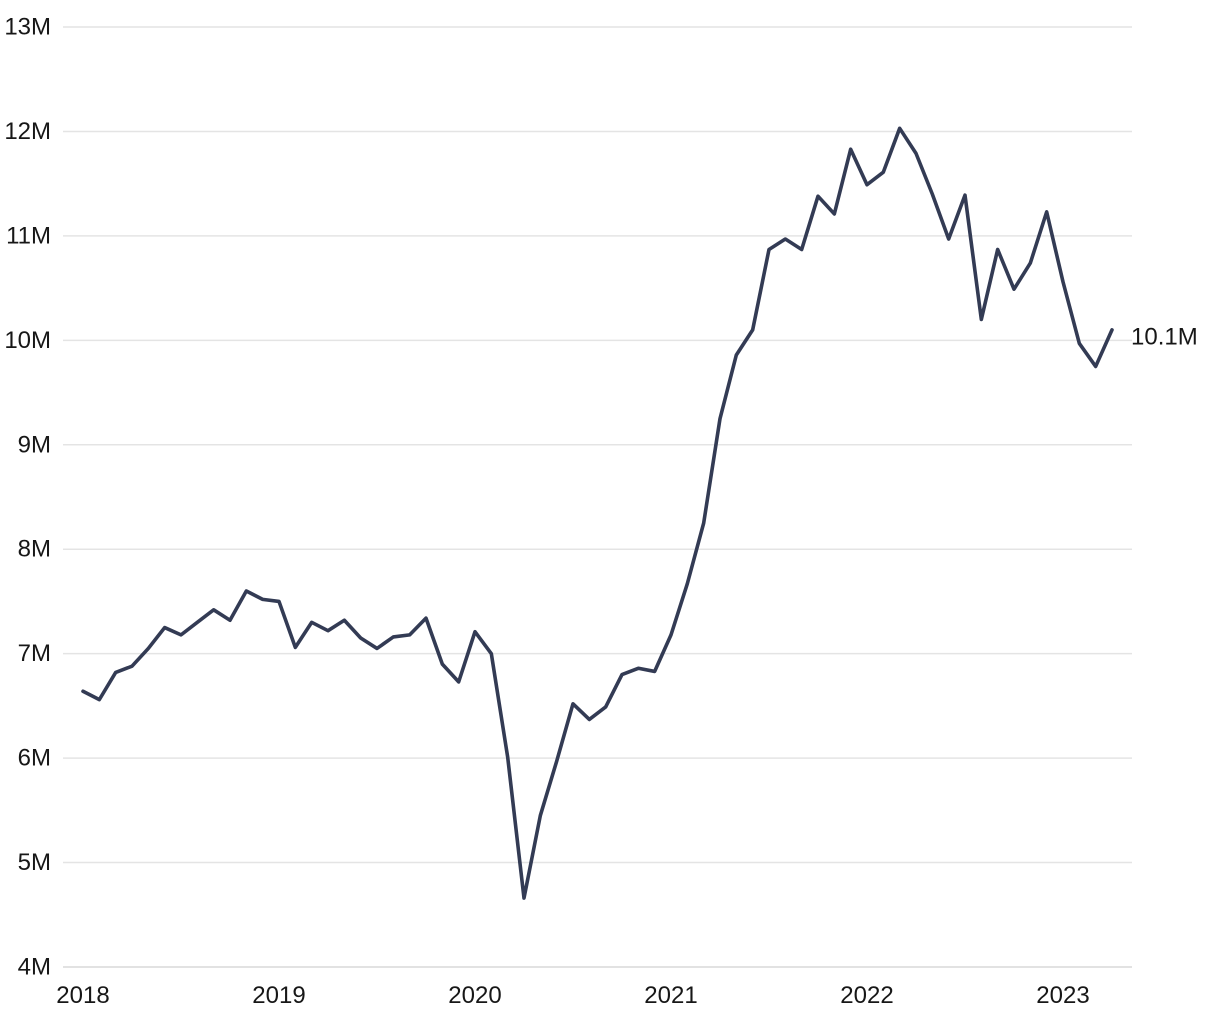  Describe the element at coordinates (1164, 336) in the screenshot. I see `end-value-label: 10.1M` at that location.